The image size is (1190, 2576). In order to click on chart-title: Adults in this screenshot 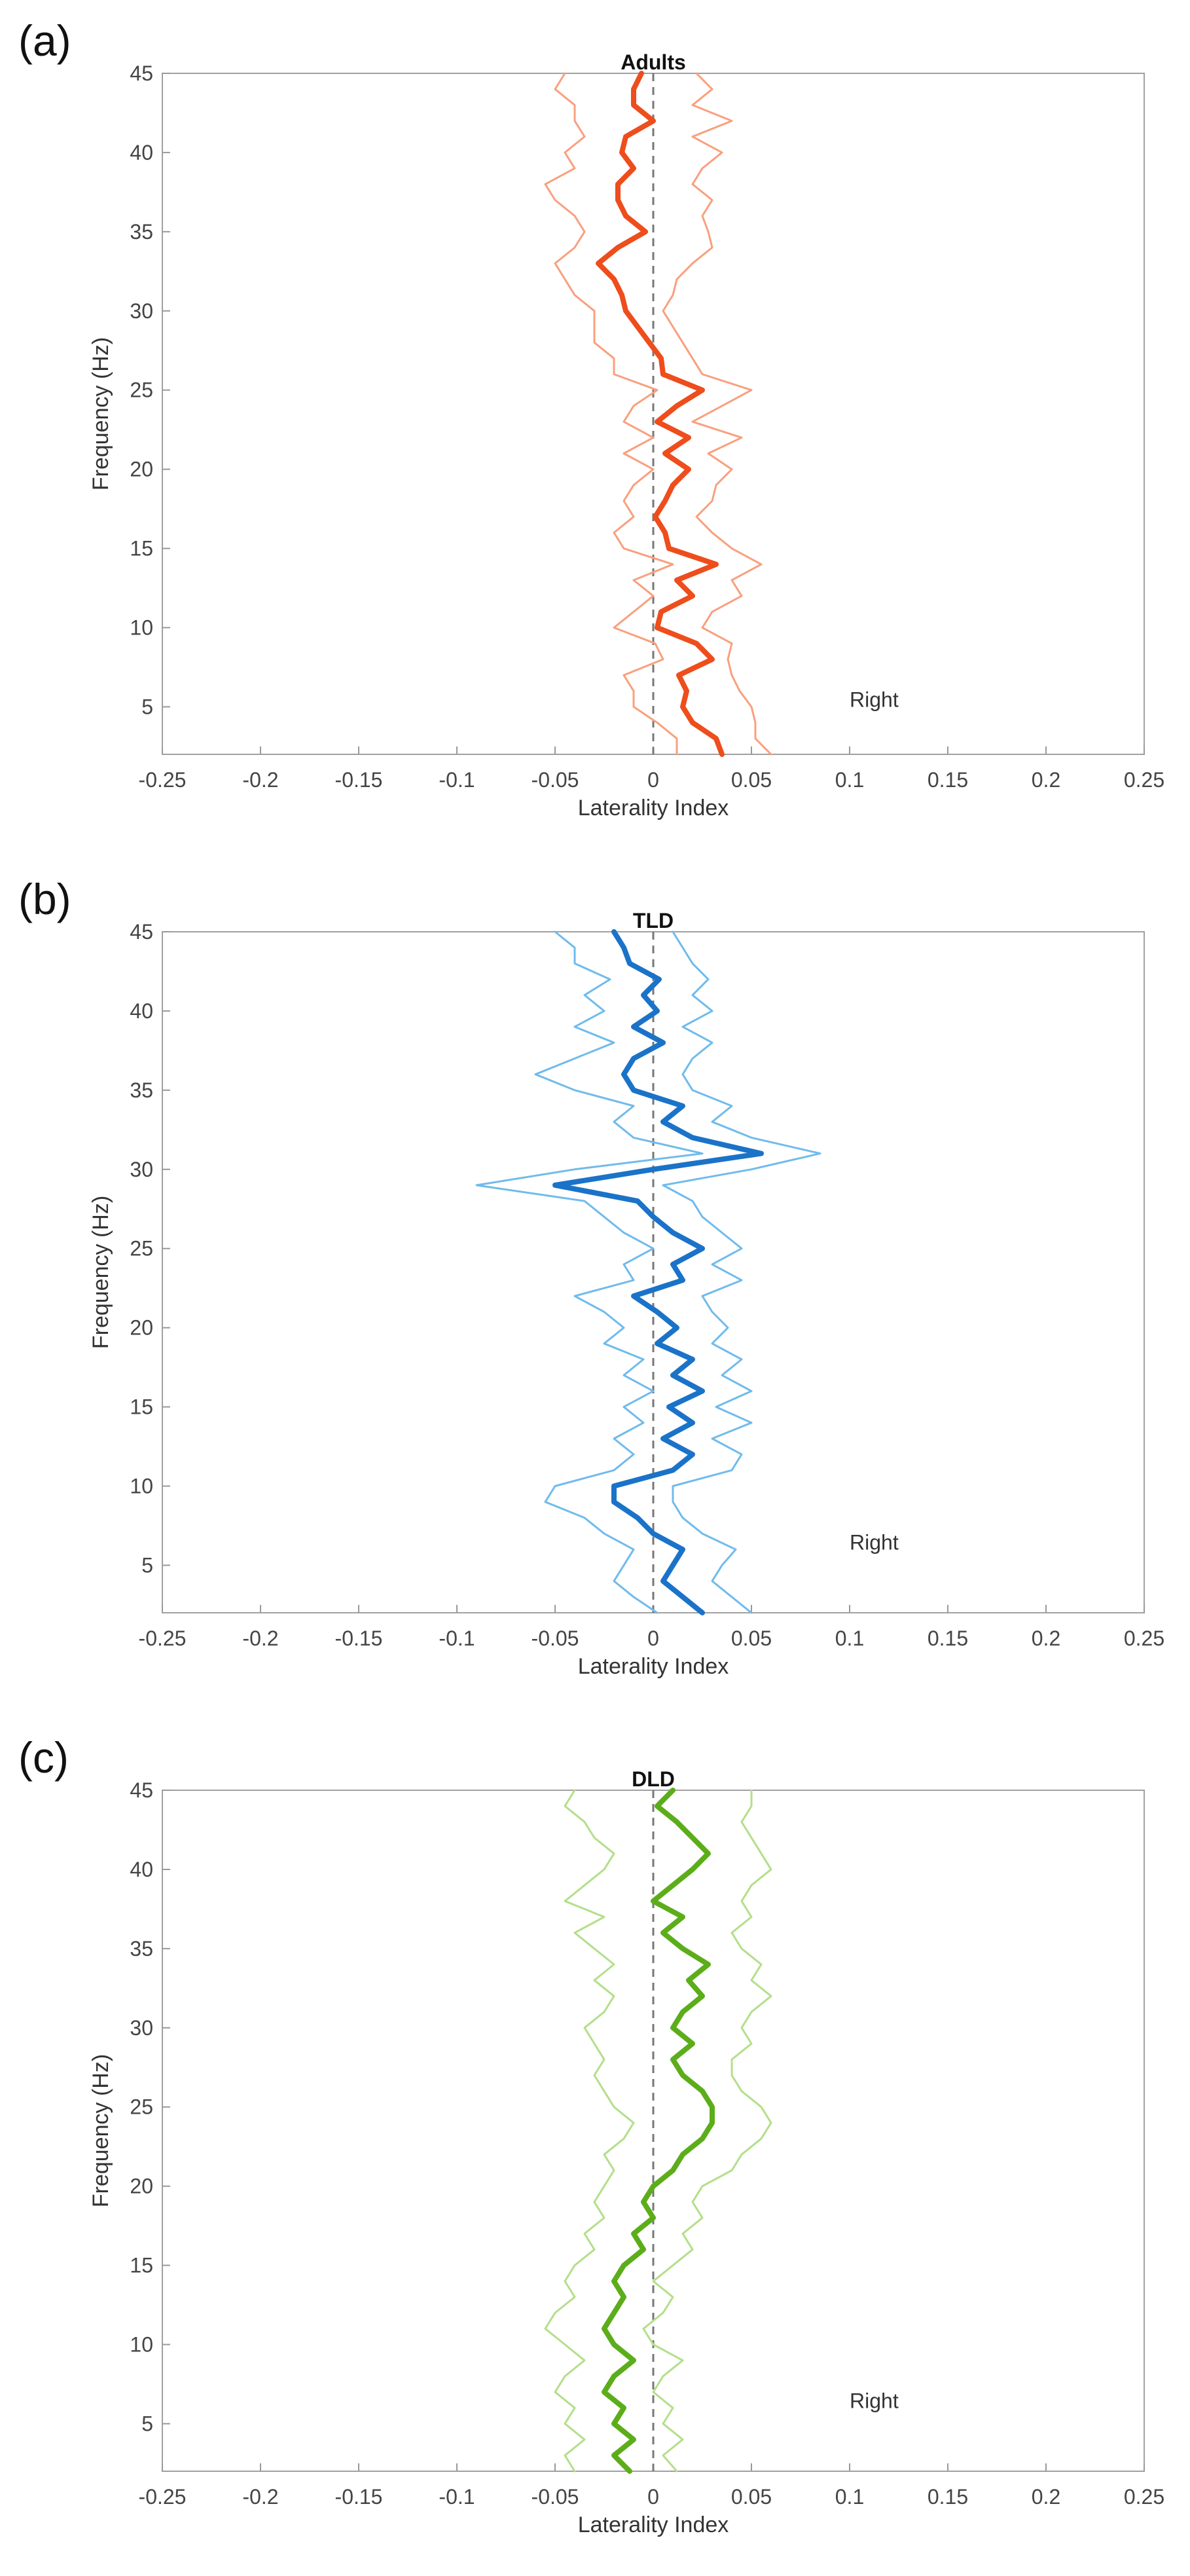, I will do `click(653, 62)`.